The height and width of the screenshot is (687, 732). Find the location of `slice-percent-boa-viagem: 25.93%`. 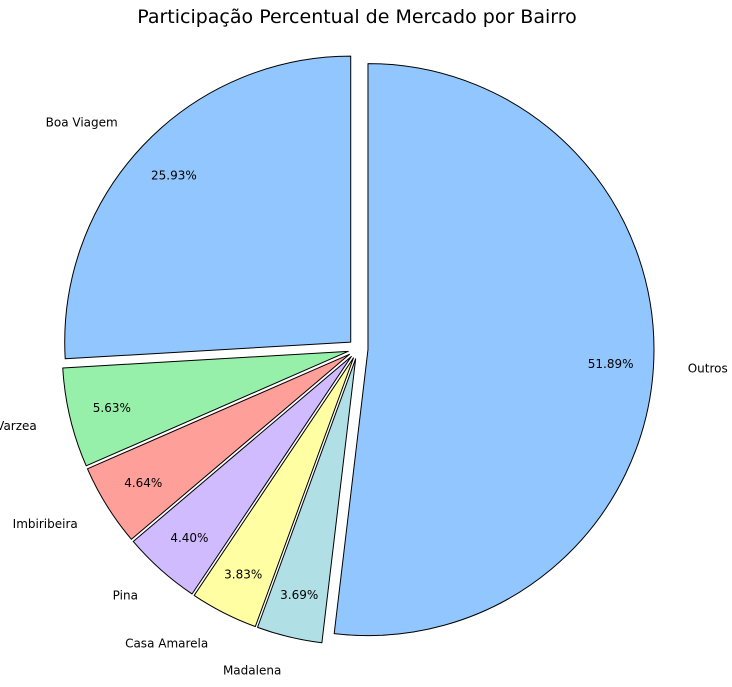

slice-percent-boa-viagem: 25.93% is located at coordinates (174, 175).